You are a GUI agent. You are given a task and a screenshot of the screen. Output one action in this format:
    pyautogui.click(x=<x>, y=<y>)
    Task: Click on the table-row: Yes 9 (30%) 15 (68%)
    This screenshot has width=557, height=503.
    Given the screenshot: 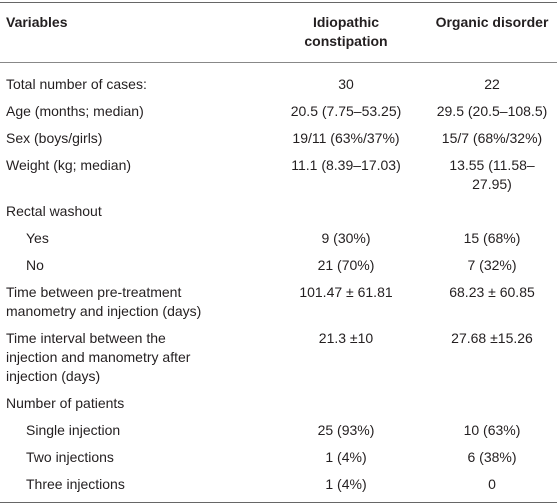 What is the action you would take?
    pyautogui.click(x=278, y=238)
    